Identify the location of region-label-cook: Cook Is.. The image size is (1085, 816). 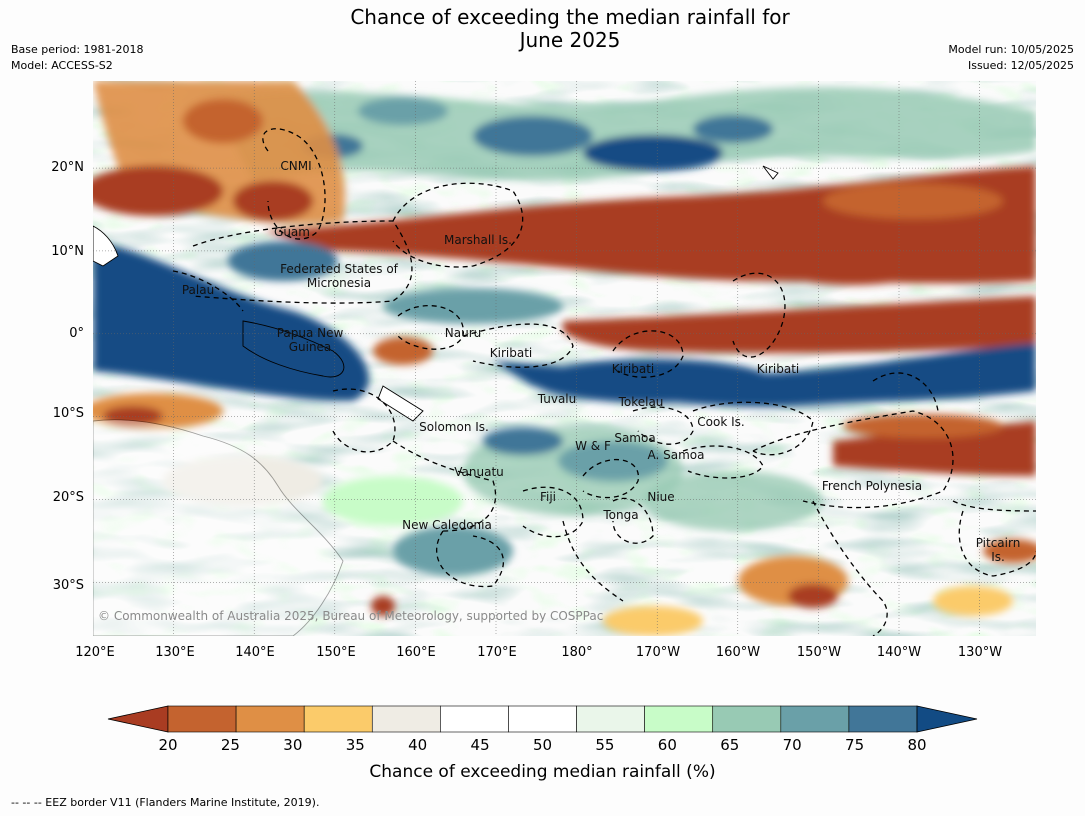
(721, 422).